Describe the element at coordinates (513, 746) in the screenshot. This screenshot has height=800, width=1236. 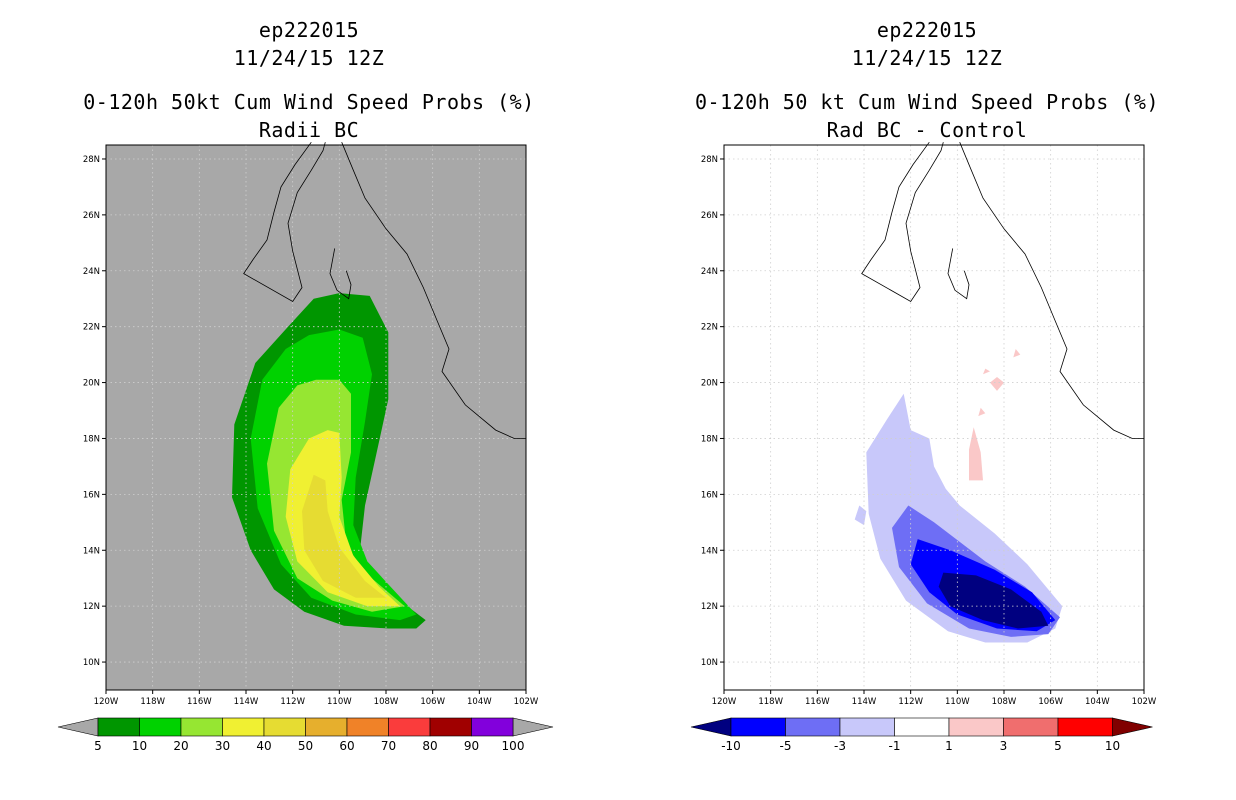
I see `colorbar-label: 100` at that location.